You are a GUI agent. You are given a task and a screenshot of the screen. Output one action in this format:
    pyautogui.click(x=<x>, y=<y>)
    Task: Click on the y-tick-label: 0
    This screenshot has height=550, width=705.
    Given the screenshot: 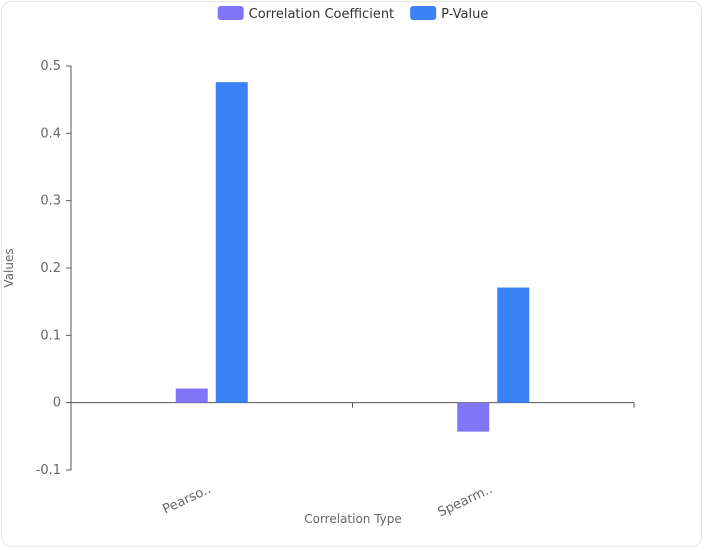 What is the action you would take?
    pyautogui.click(x=57, y=403)
    